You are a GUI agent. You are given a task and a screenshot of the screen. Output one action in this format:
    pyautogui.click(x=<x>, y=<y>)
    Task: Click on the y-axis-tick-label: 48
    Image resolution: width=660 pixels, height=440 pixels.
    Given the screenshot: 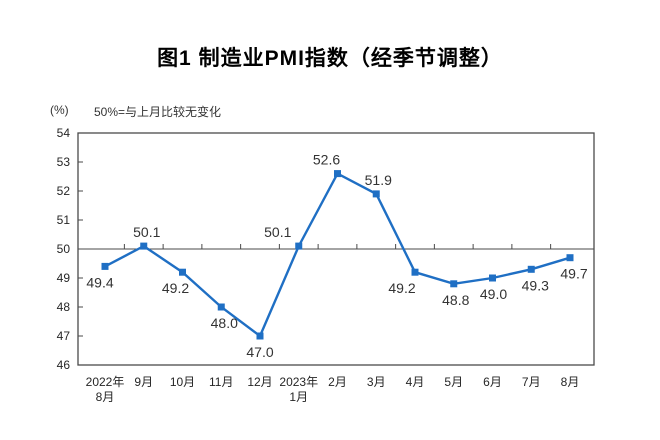 What is the action you would take?
    pyautogui.click(x=64, y=307)
    